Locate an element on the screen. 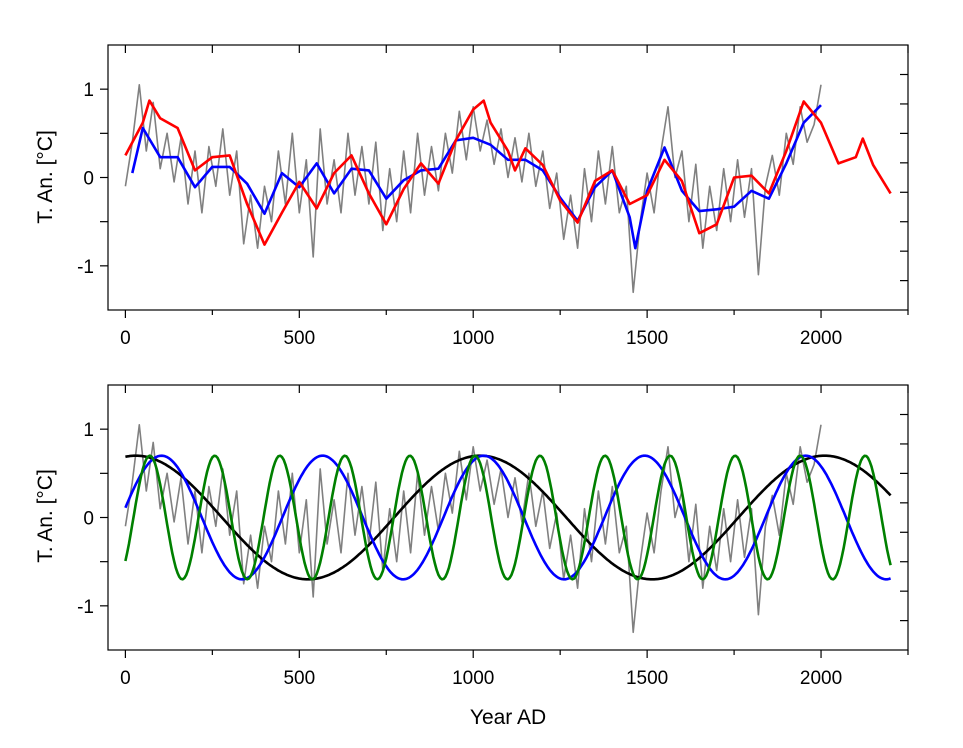 The height and width of the screenshot is (748, 963). series-line-cycle-187-yr is located at coordinates (508, 517).